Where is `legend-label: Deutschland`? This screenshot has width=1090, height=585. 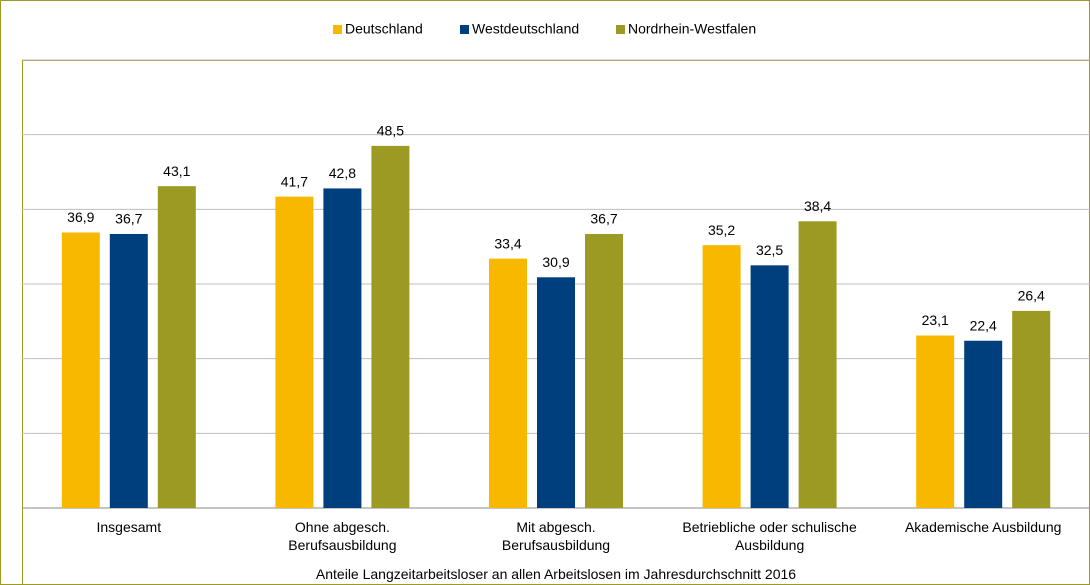
legend-label: Deutschland is located at coordinates (384, 29).